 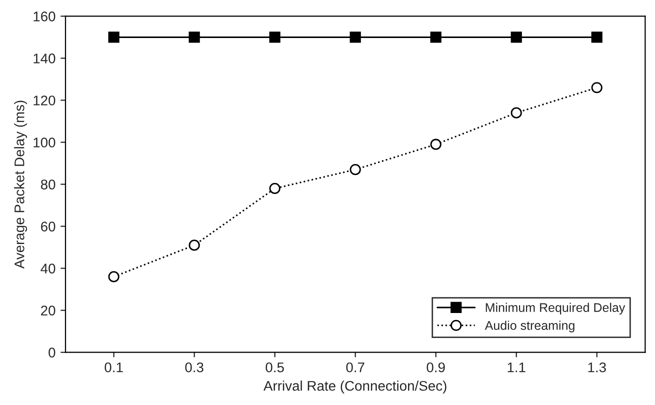 What do you see at coordinates (597, 367) in the screenshot?
I see `x-tick-label: 1.3` at bounding box center [597, 367].